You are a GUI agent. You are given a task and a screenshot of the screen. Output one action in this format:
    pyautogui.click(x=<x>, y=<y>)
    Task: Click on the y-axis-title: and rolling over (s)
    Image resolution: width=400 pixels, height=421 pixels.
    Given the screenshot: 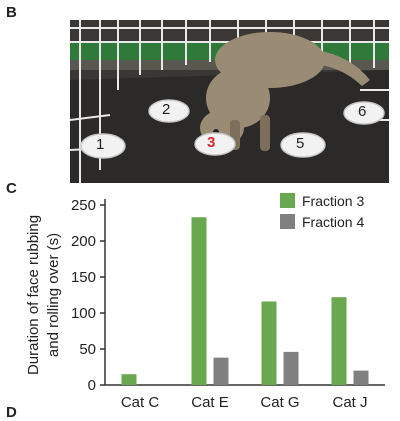 What is the action you would take?
    pyautogui.click(x=53, y=295)
    